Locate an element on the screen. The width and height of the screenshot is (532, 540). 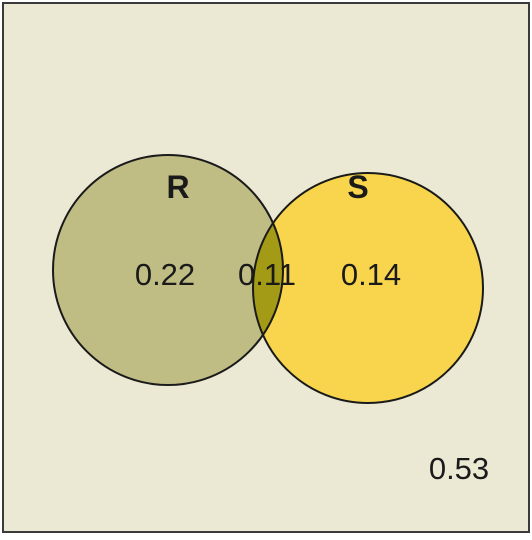
intersection-value: 0.11 is located at coordinates (267, 274).